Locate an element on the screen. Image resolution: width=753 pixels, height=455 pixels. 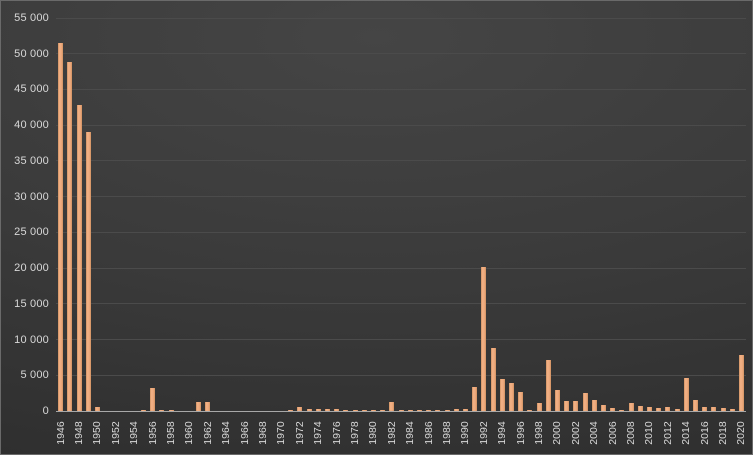
bar-2006 is located at coordinates (613, 409).